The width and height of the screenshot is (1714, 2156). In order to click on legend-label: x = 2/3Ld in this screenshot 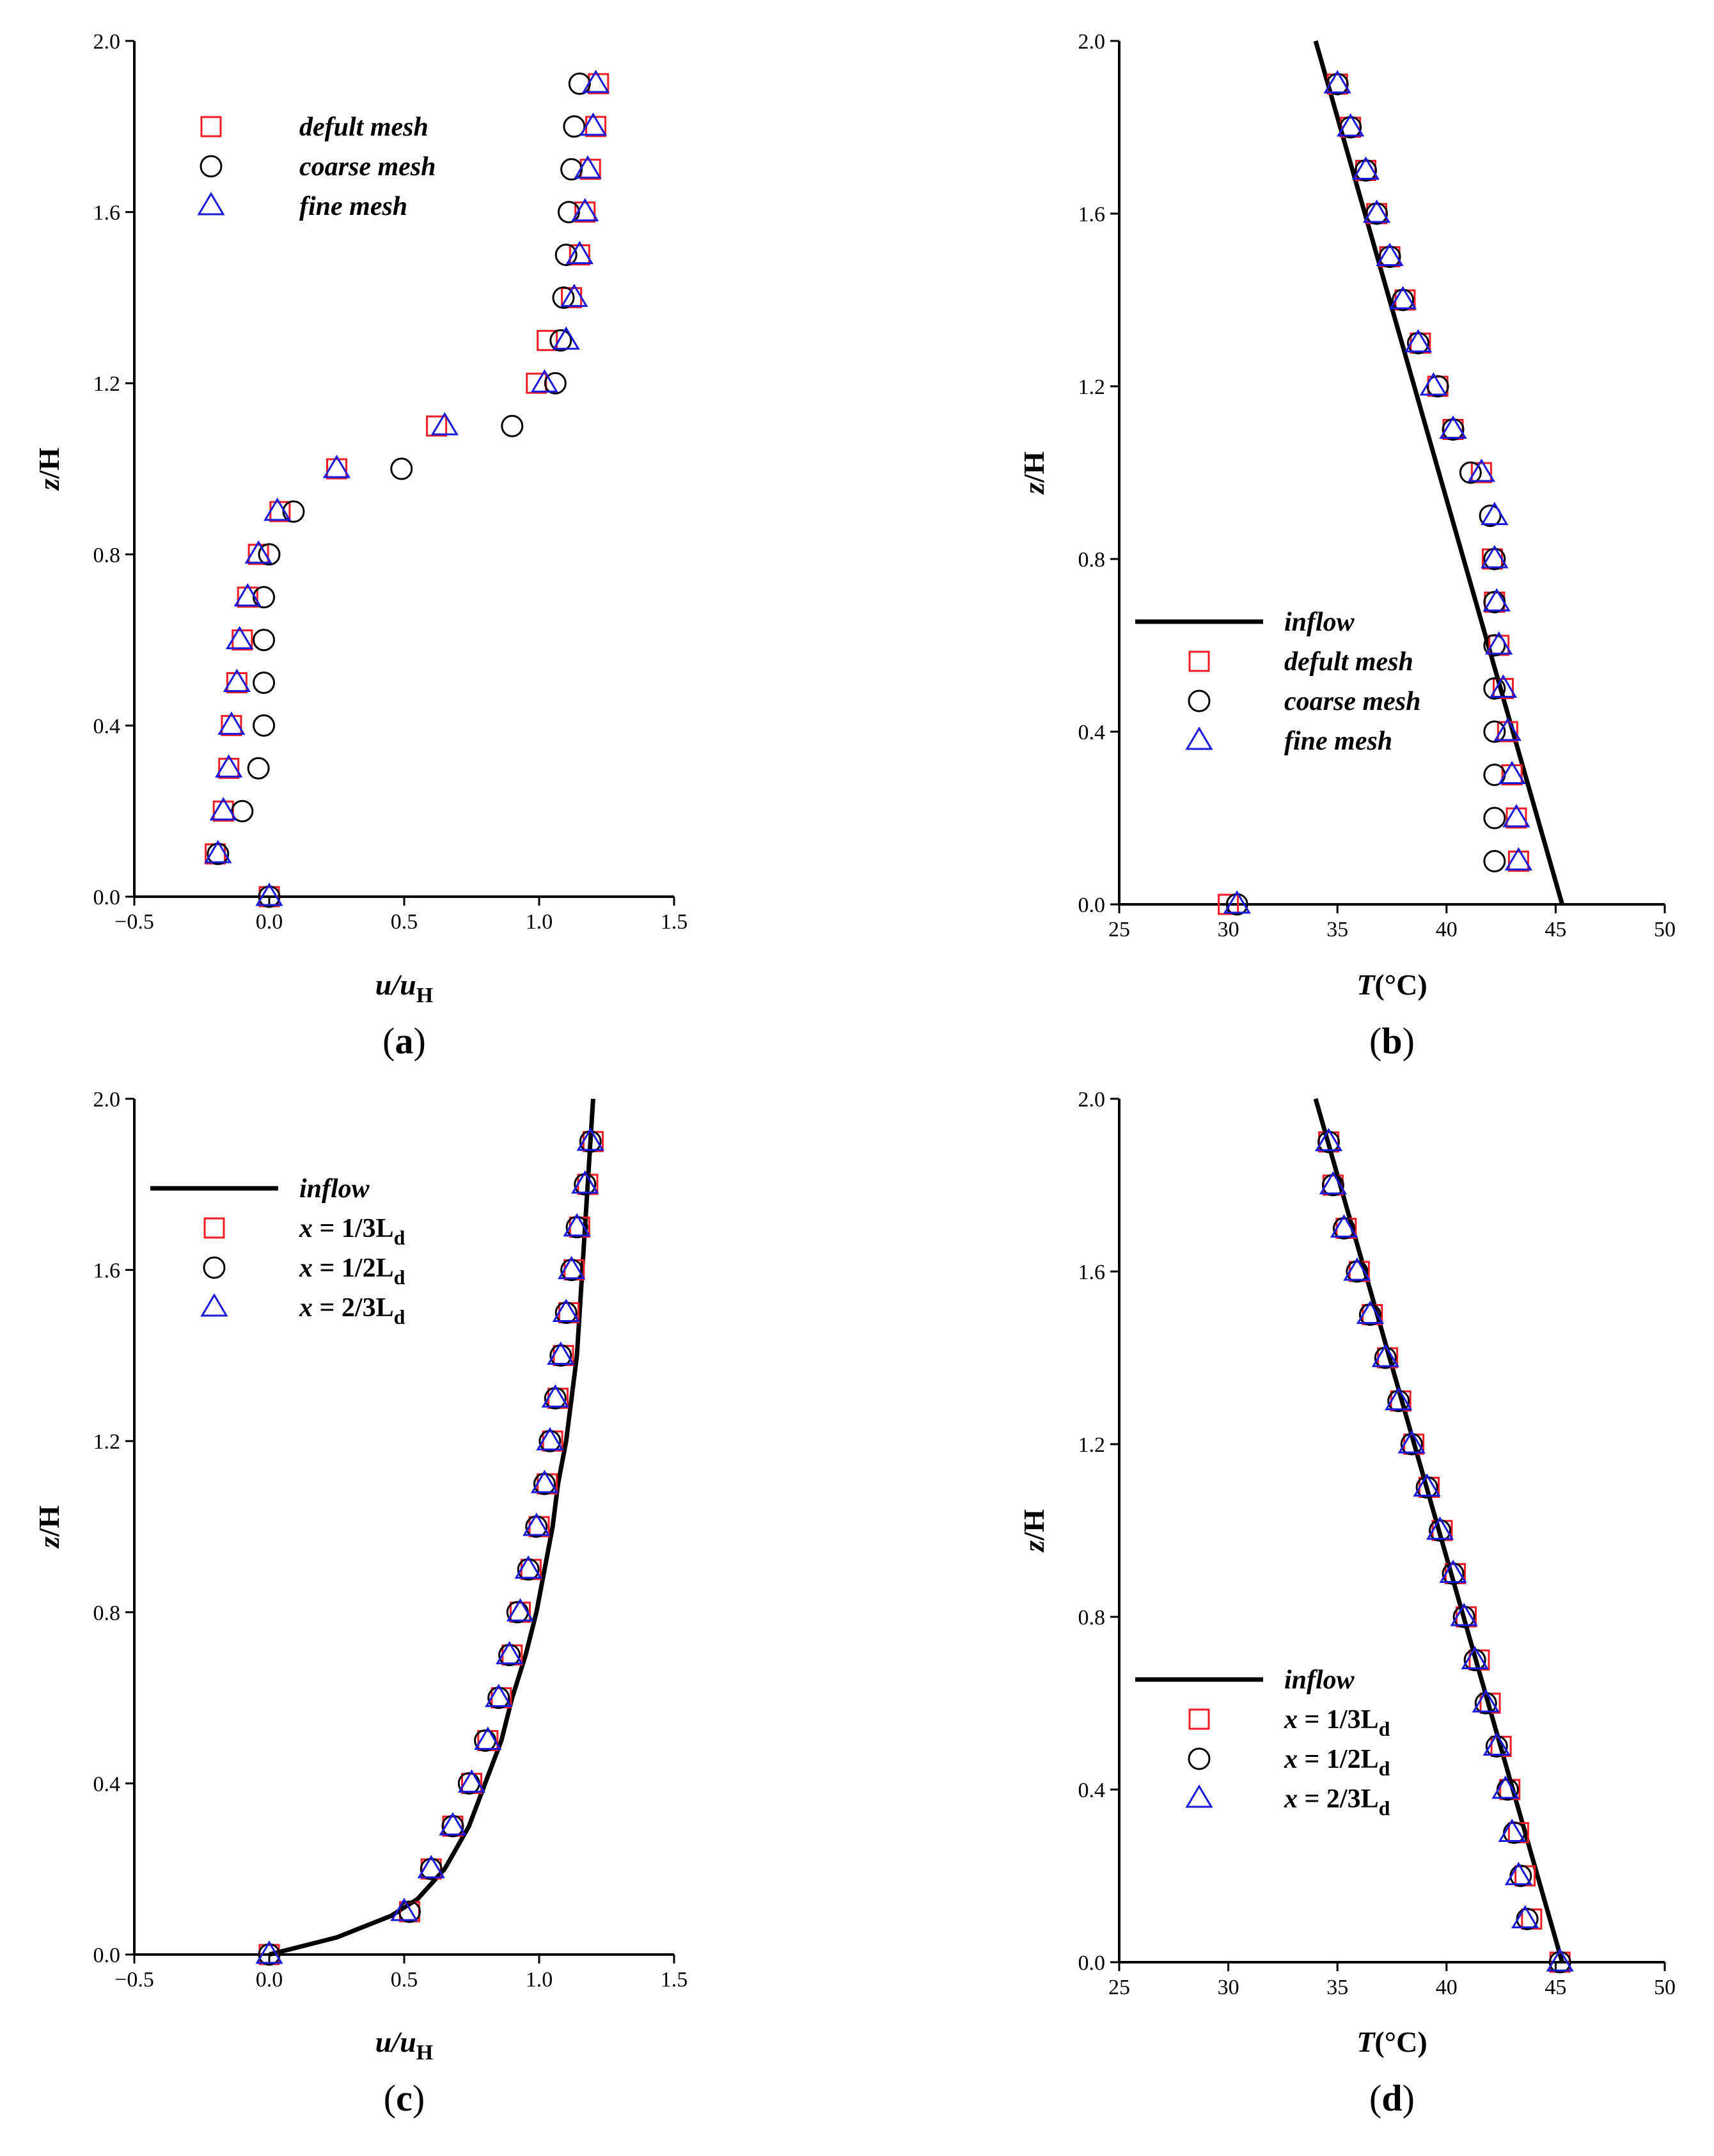, I will do `click(352, 1310)`.